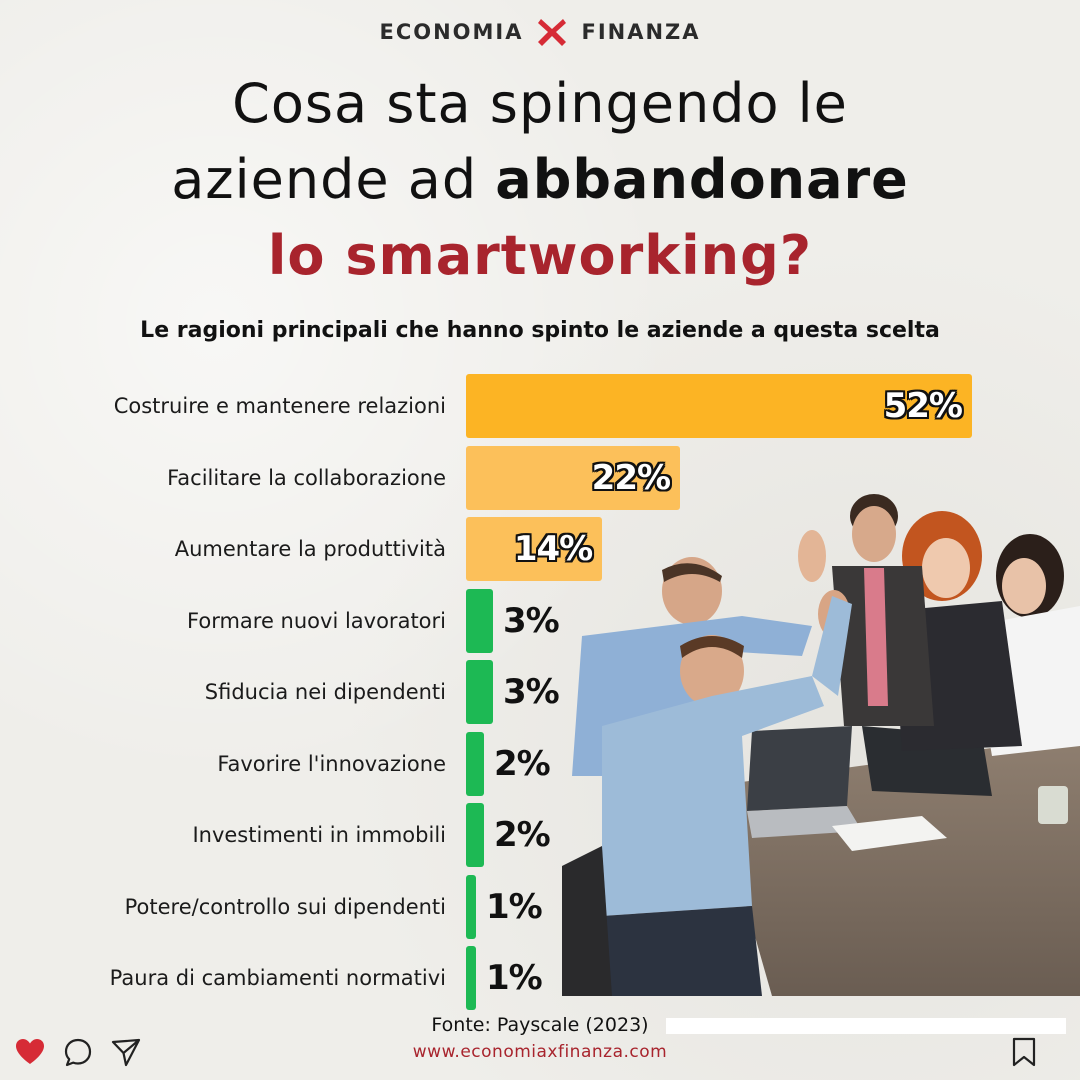 The image size is (1080, 1080). I want to click on bar-label: Facilitare la collaborazione, so click(306, 477).